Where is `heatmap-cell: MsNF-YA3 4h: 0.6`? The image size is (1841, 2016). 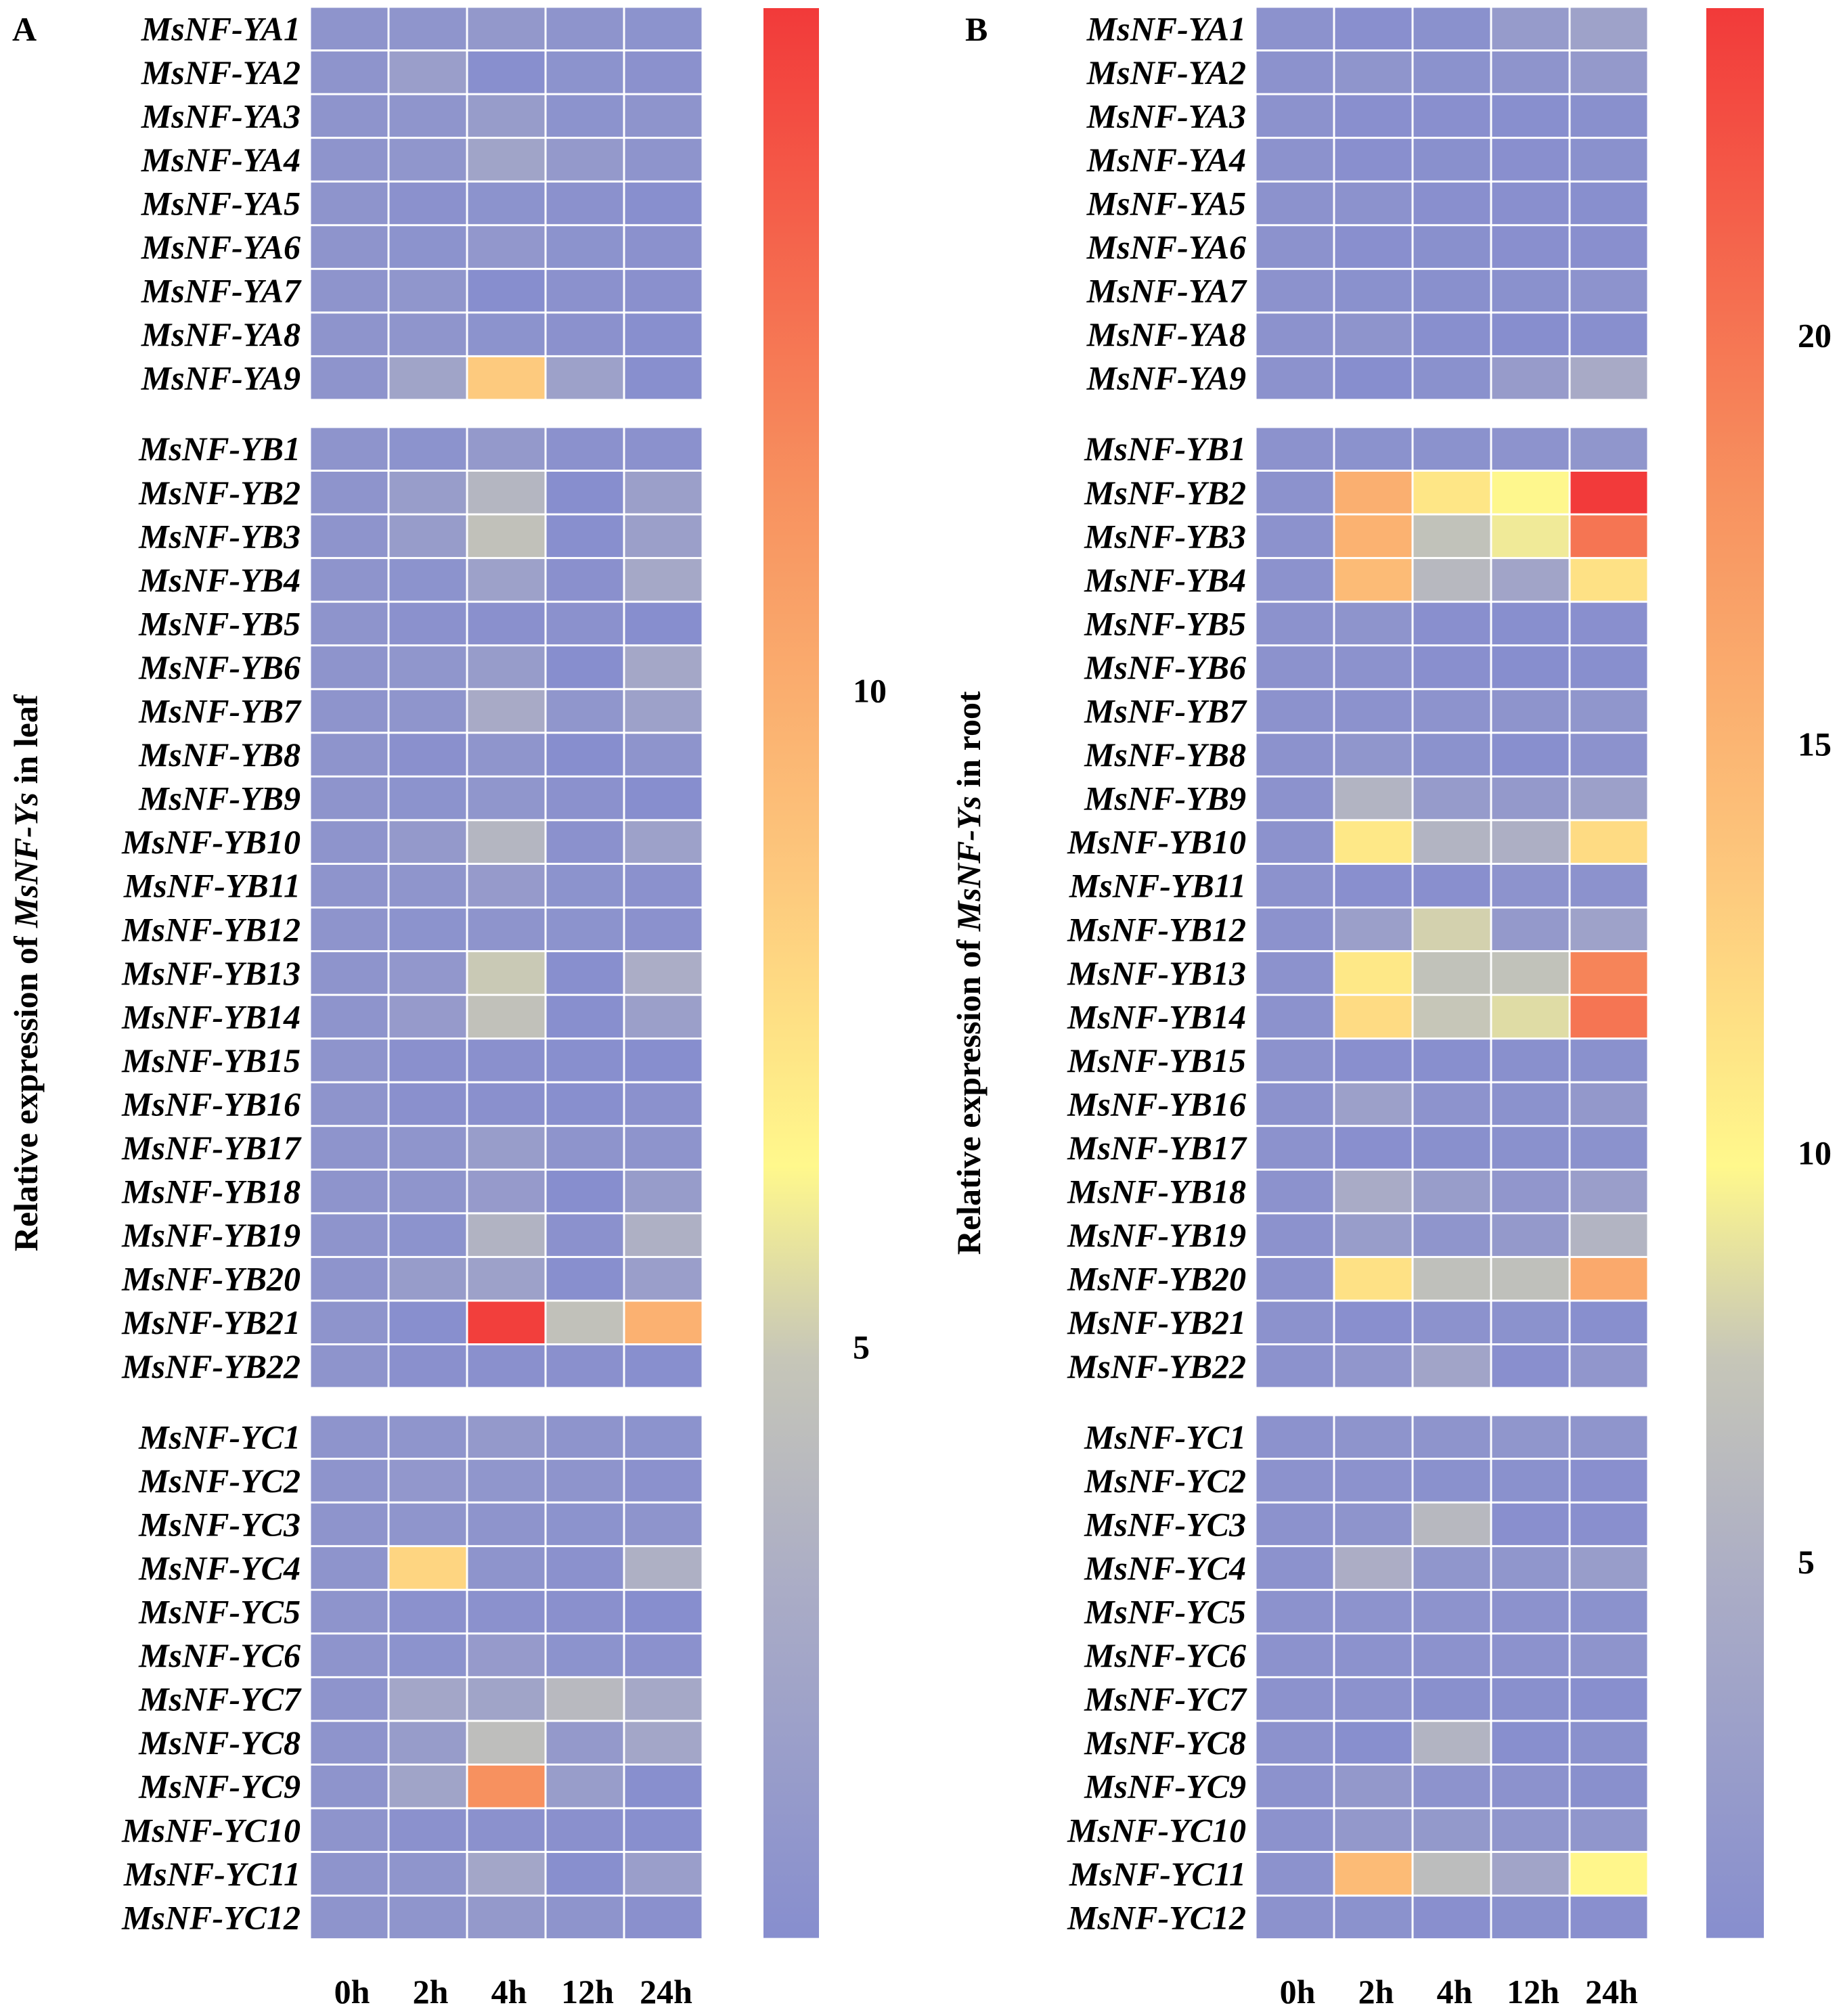 heatmap-cell: MsNF-YA3 4h: 0.6 is located at coordinates (1451, 116).